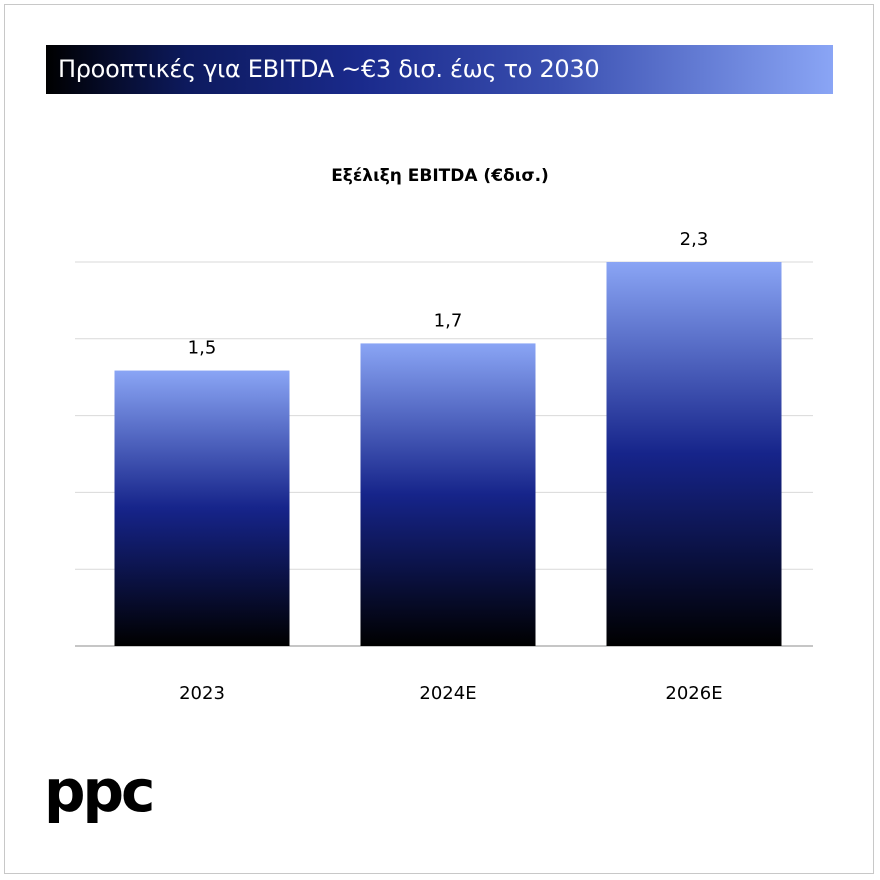 The width and height of the screenshot is (880, 880). Describe the element at coordinates (447, 693) in the screenshot. I see `x-tick-label: 2024E` at that location.